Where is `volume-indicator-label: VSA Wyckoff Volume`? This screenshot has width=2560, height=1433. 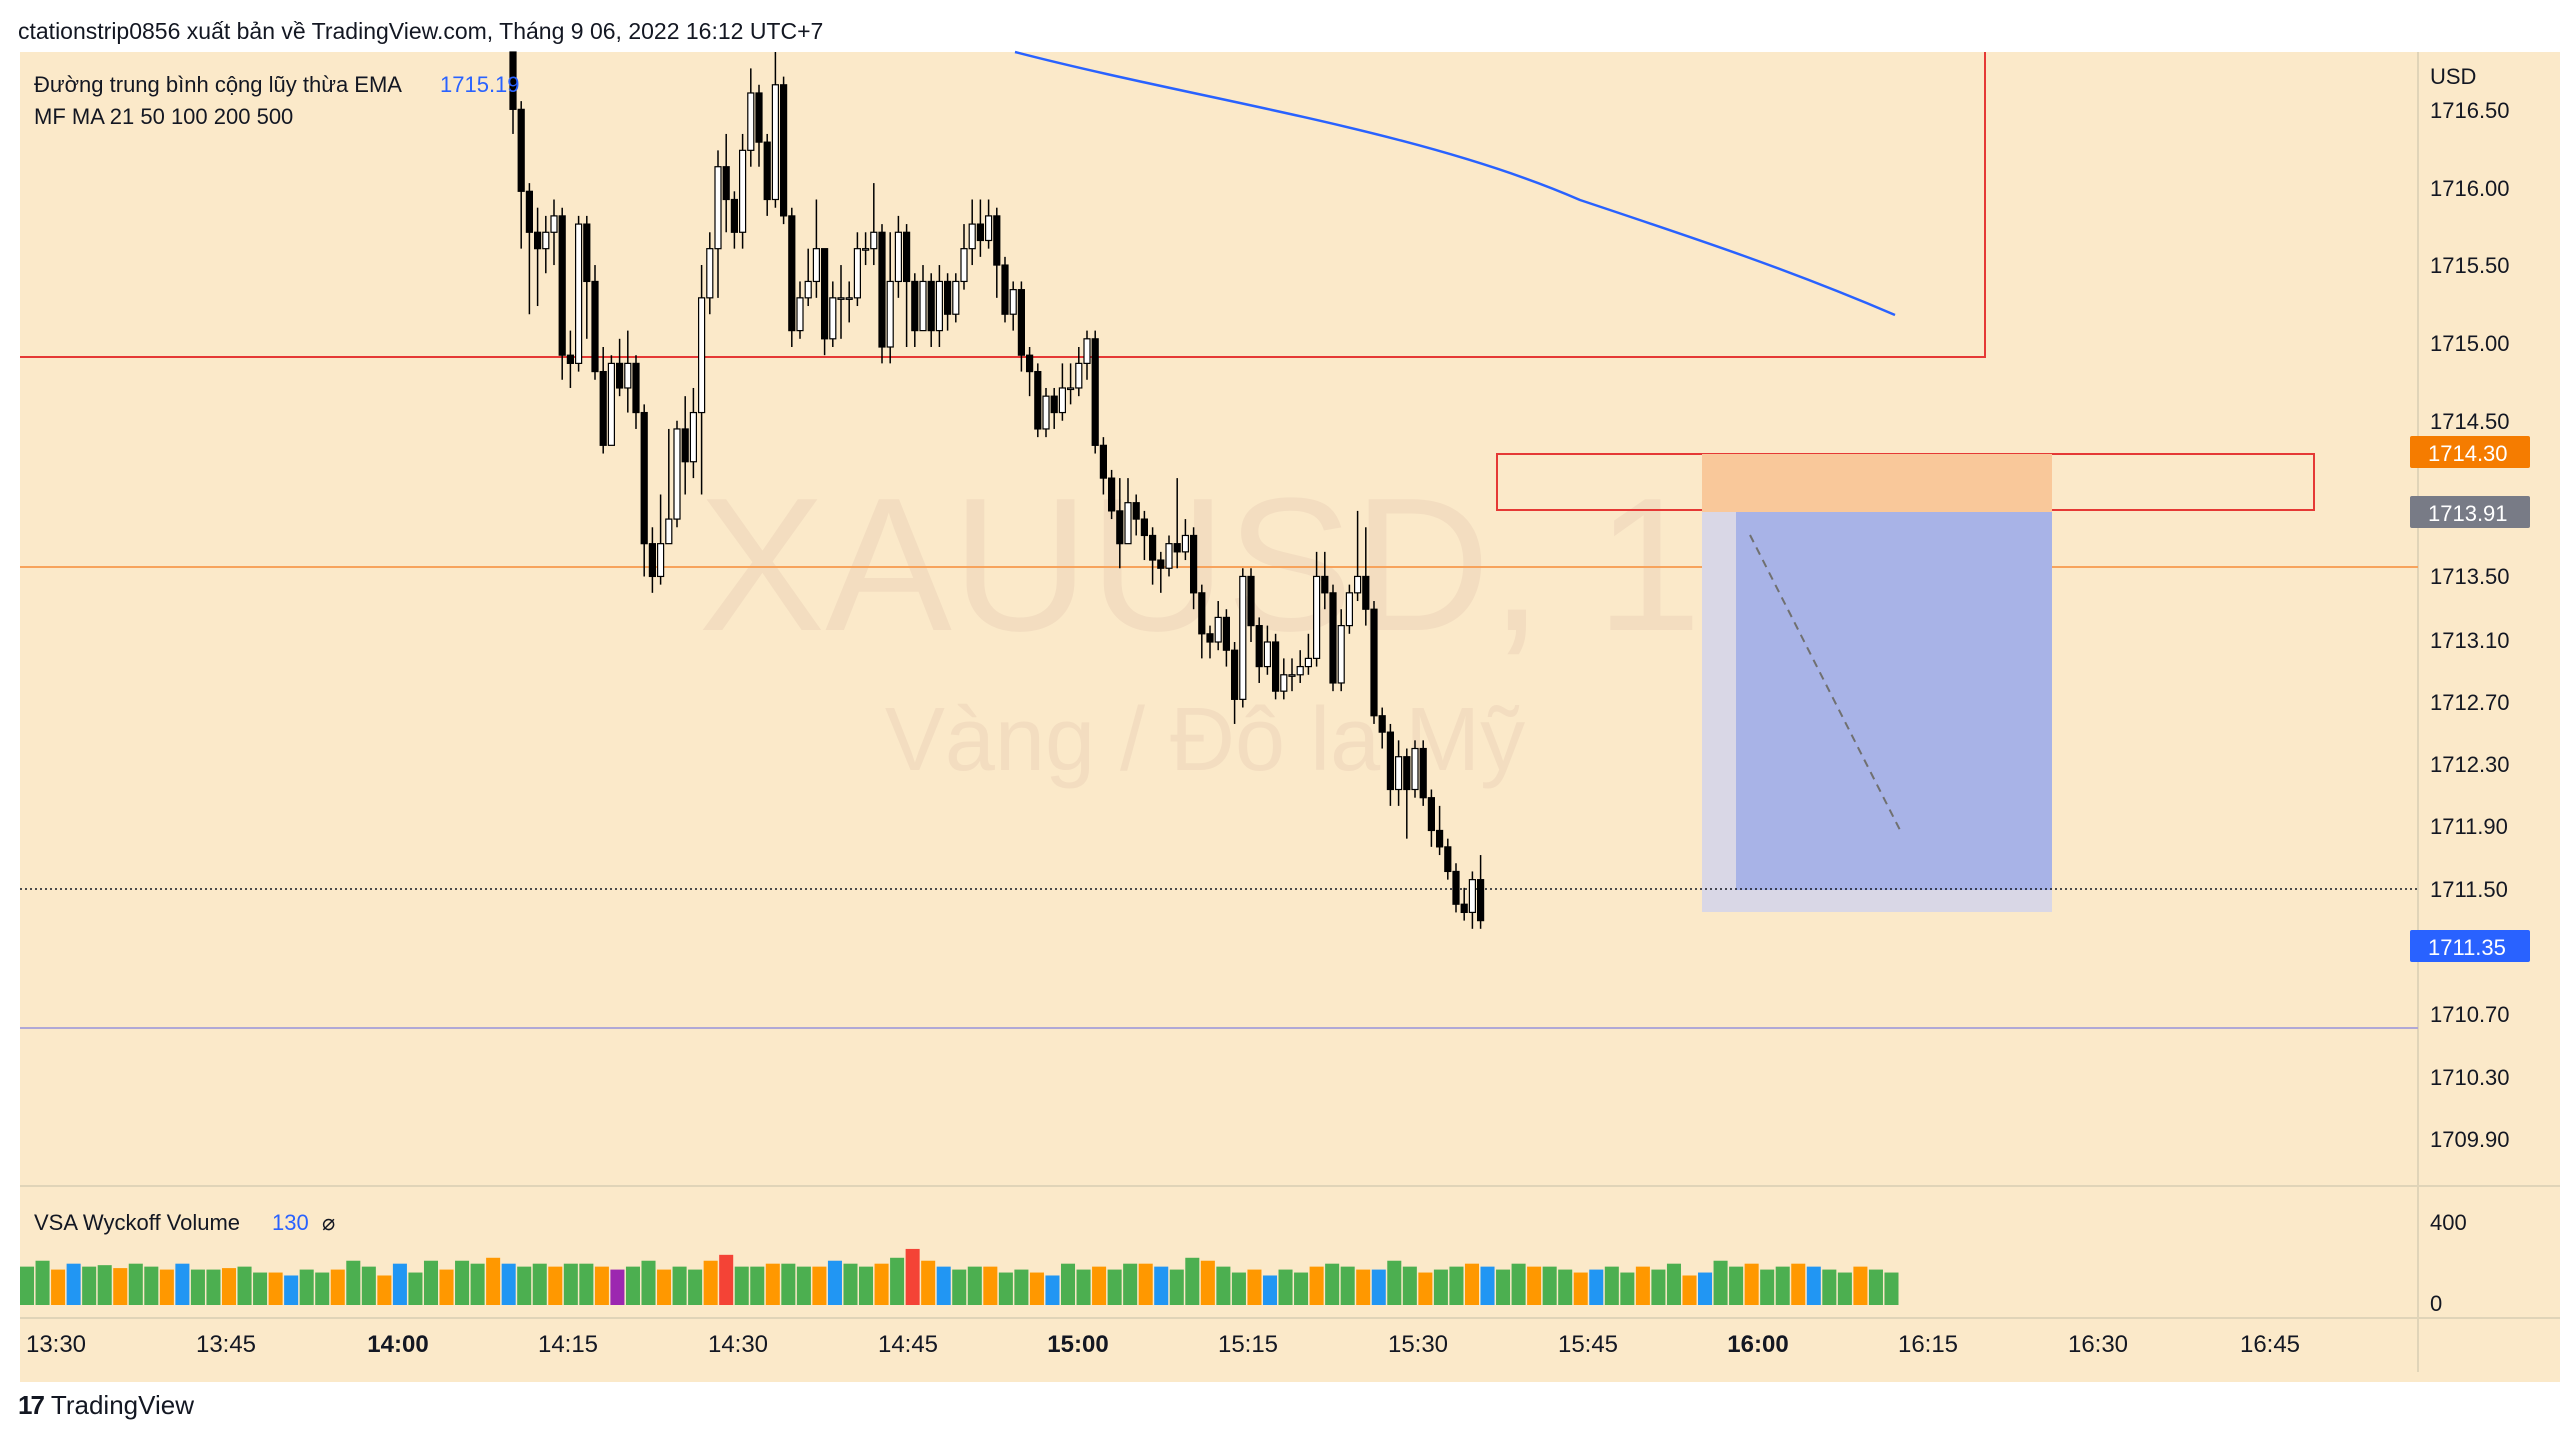
volume-indicator-label: VSA Wyckoff Volume is located at coordinates (137, 1222).